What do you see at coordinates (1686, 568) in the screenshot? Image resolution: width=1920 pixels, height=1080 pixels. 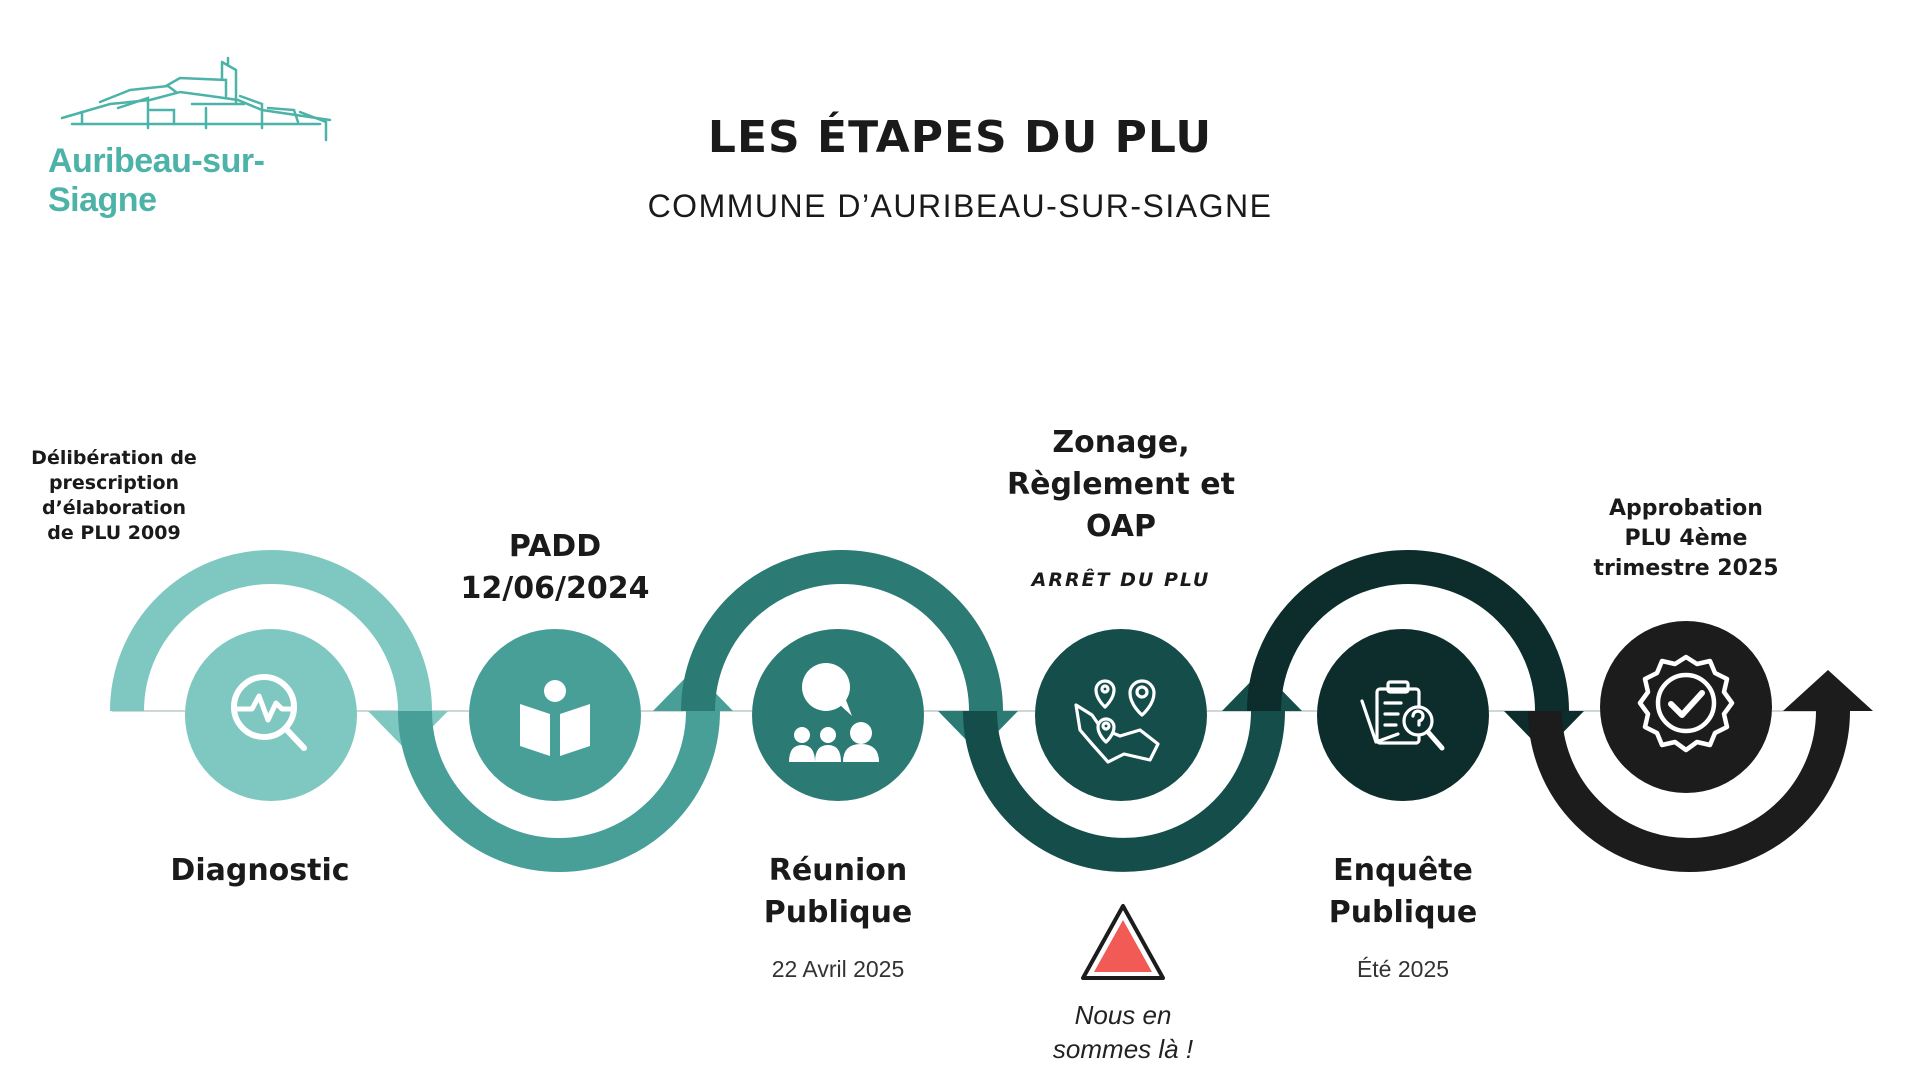 I see `label-line: trimestre 2025` at bounding box center [1686, 568].